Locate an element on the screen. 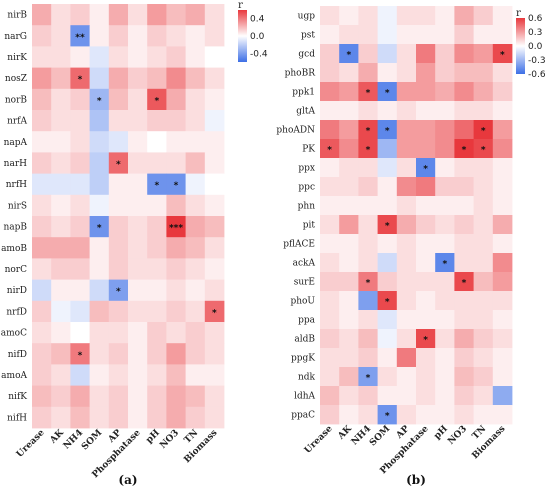 The height and width of the screenshot is (489, 550). row-label: nrfH is located at coordinates (16, 185).